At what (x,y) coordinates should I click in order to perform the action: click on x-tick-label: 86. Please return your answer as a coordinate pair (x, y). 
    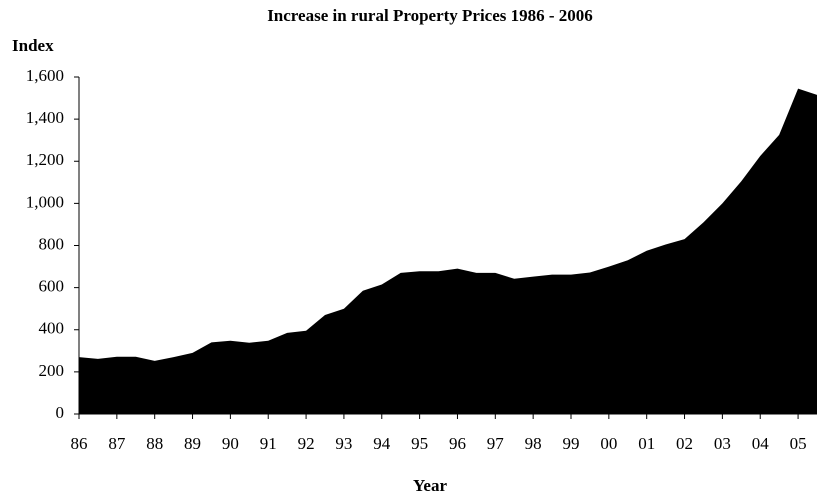
    Looking at the image, I should click on (79, 443).